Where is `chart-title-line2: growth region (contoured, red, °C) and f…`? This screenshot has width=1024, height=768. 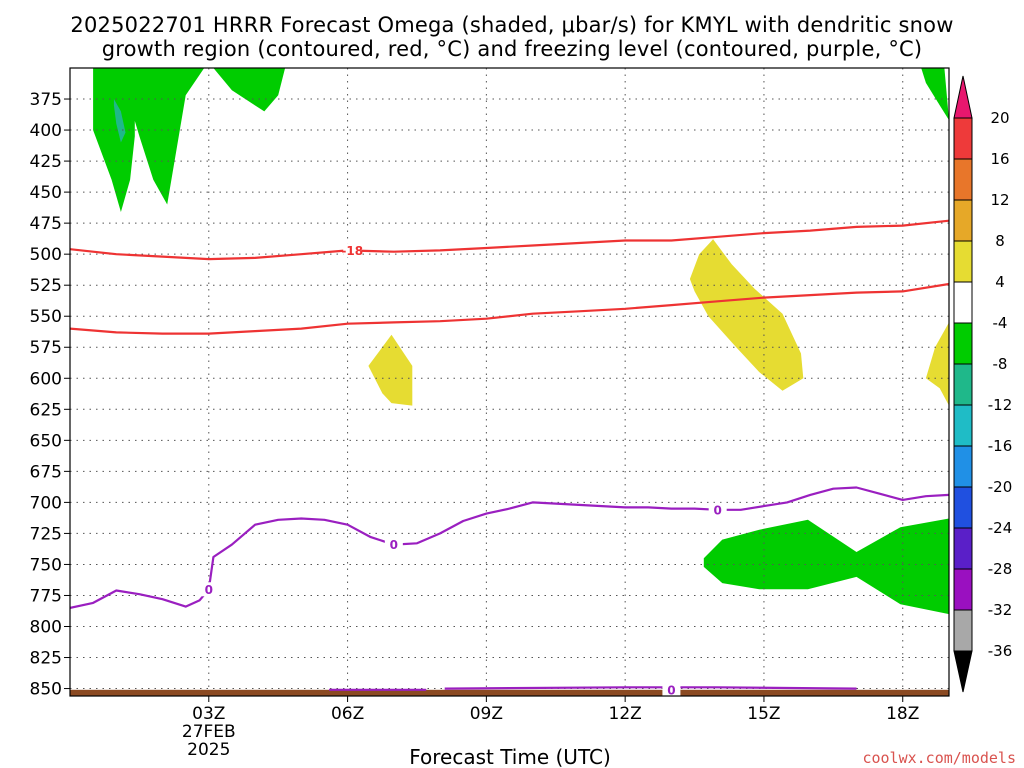 chart-title-line2: growth region (contoured, red, °C) and f… is located at coordinates (512, 49).